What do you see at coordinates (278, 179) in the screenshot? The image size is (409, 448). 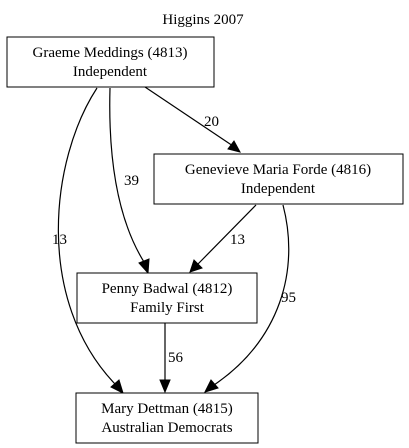 I see `node-genevieve-maria-forde: Genevieve Maria Forde (4816) Independent` at bounding box center [278, 179].